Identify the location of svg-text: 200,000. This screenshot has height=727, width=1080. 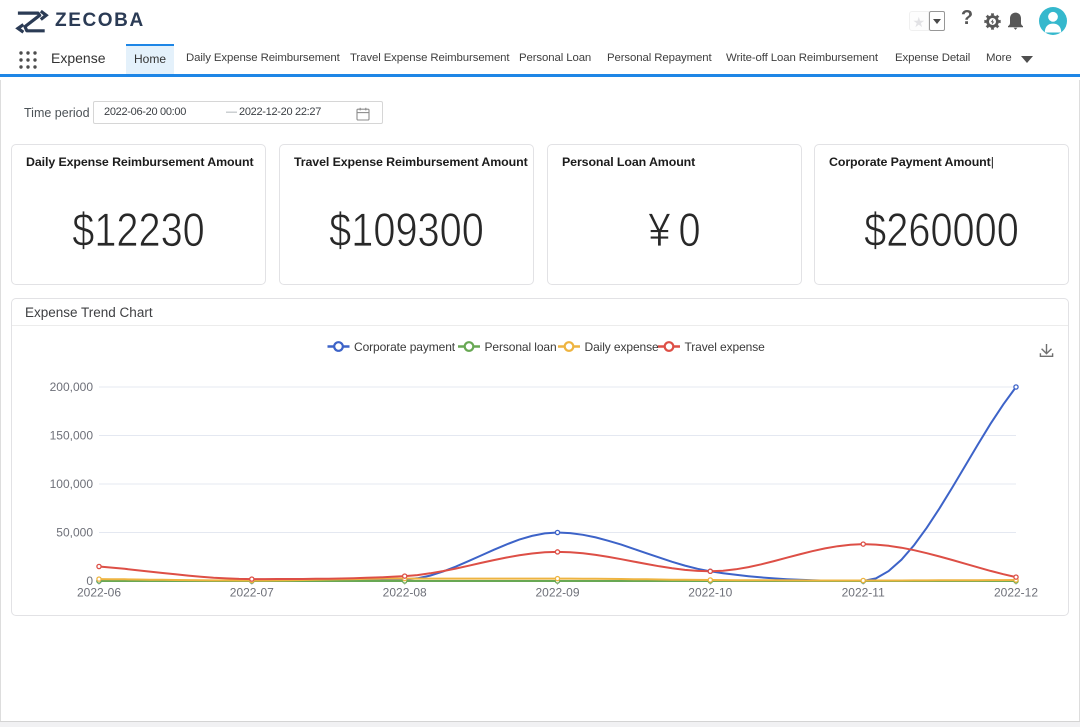
(72, 387).